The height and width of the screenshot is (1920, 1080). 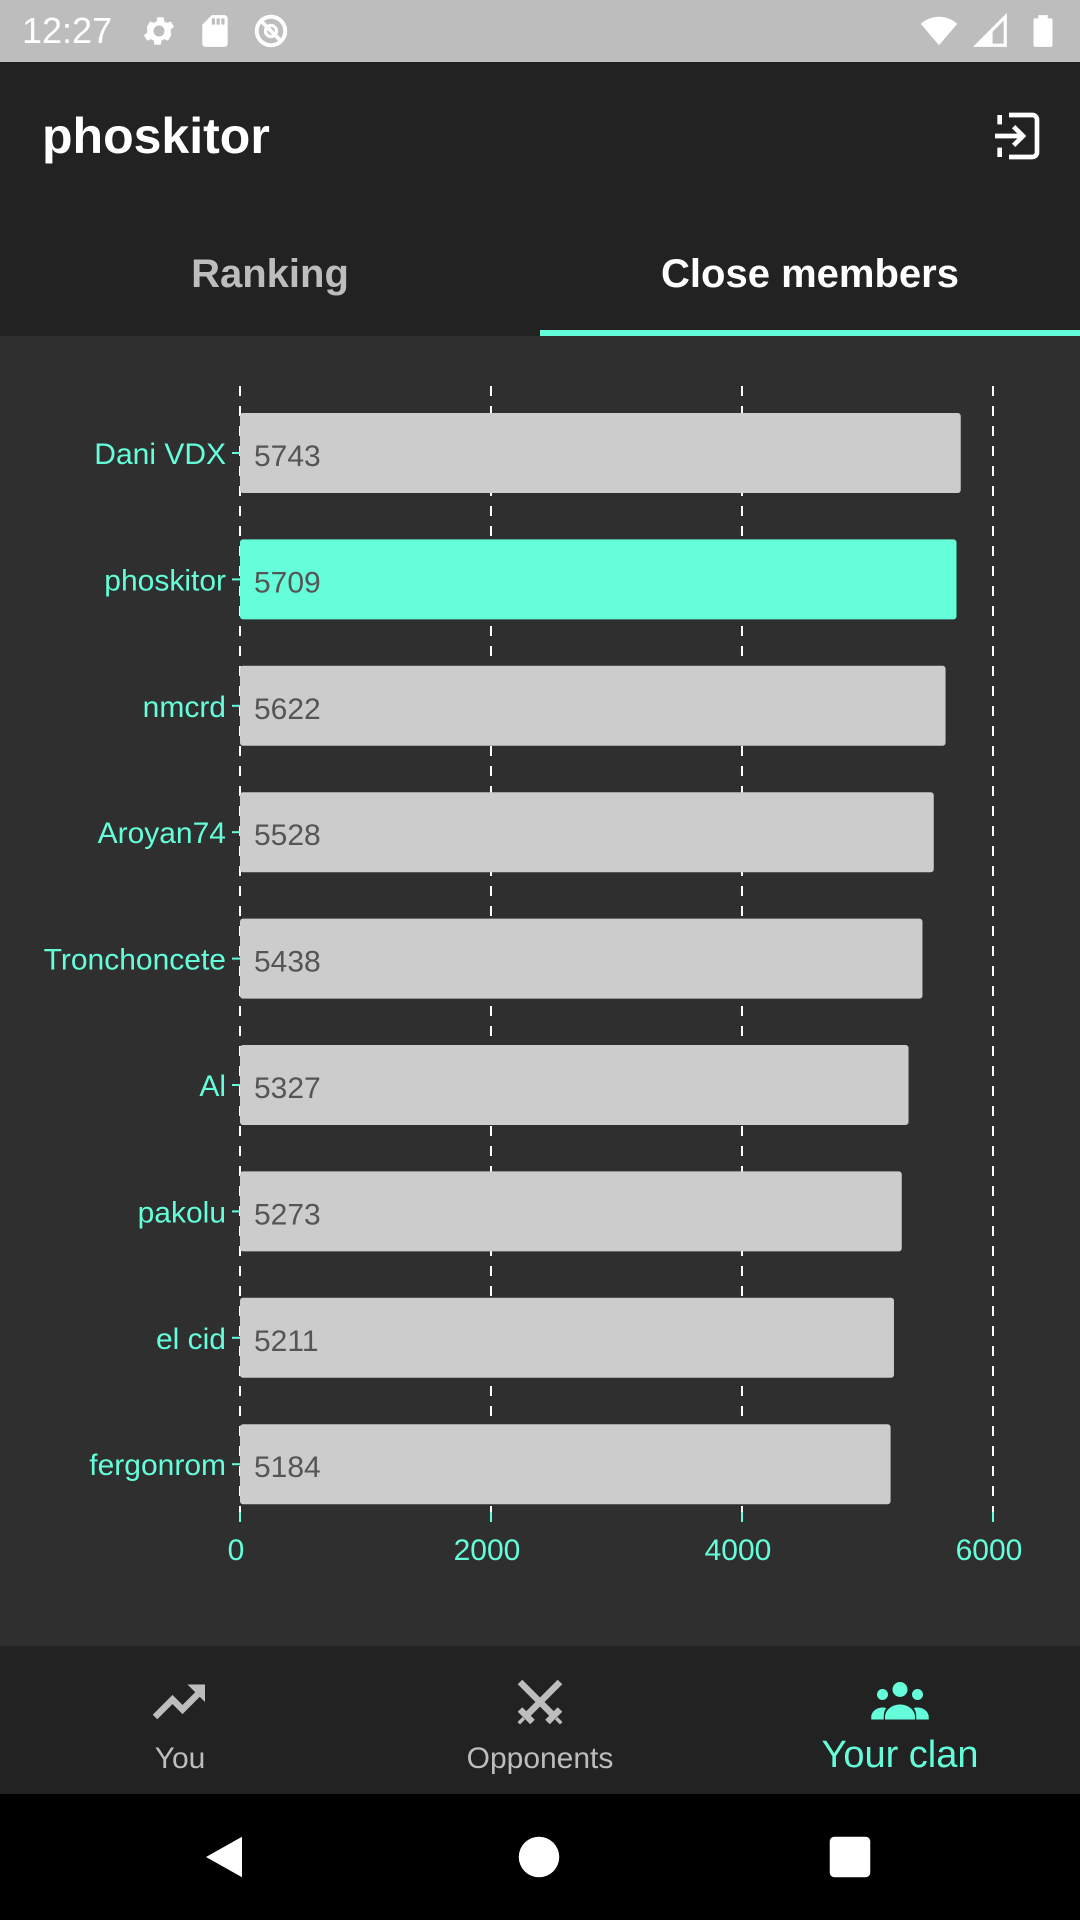 I want to click on value-label: 5709, so click(x=287, y=582).